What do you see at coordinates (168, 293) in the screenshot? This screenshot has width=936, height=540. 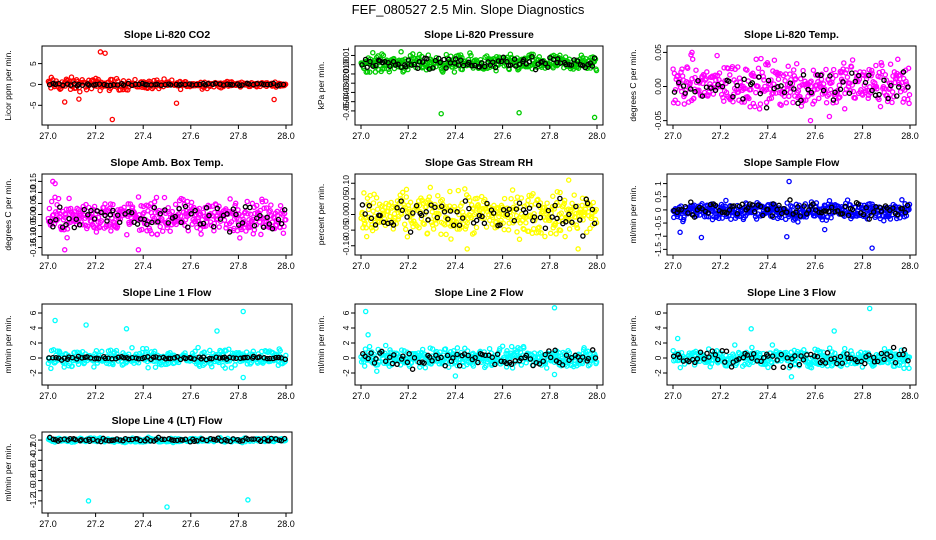 I see `chart-title: Slope Line 1 Flow` at bounding box center [168, 293].